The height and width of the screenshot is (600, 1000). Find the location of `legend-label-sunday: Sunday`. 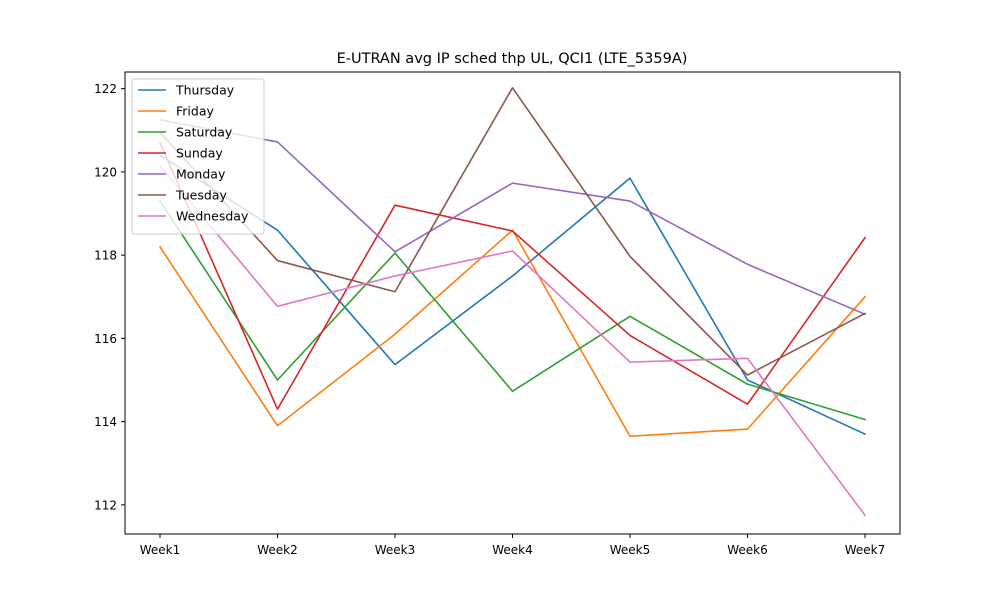

legend-label-sunday: Sunday is located at coordinates (199, 153).